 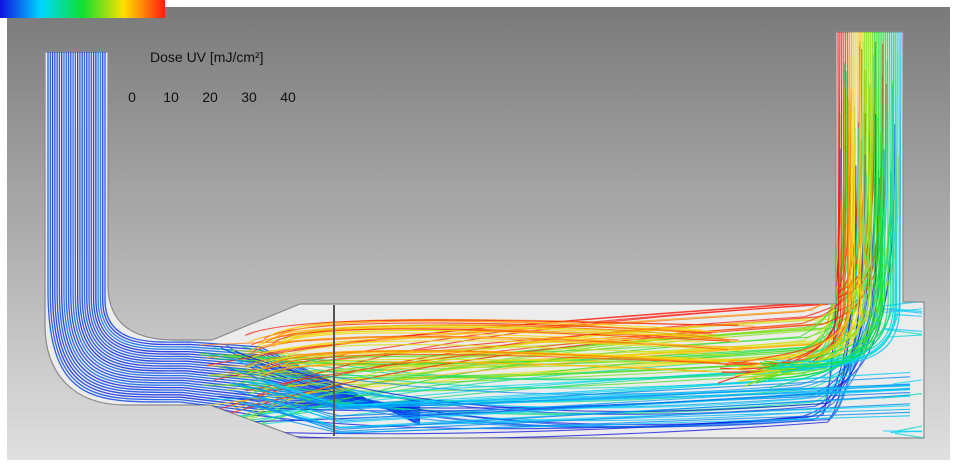 What do you see at coordinates (132, 97) in the screenshot?
I see `legend-tick-0: 0` at bounding box center [132, 97].